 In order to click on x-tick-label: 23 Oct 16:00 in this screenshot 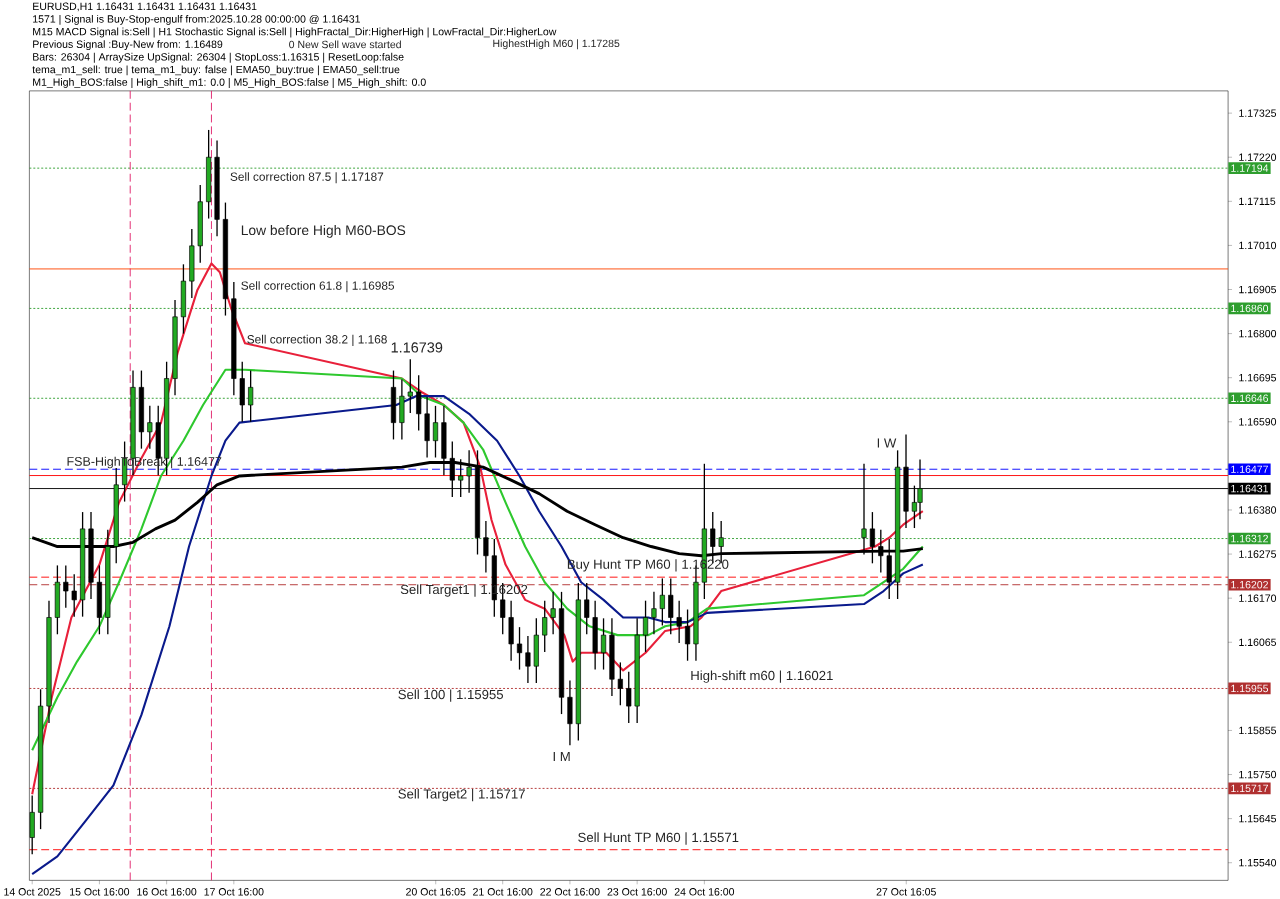, I will do `click(637, 892)`.